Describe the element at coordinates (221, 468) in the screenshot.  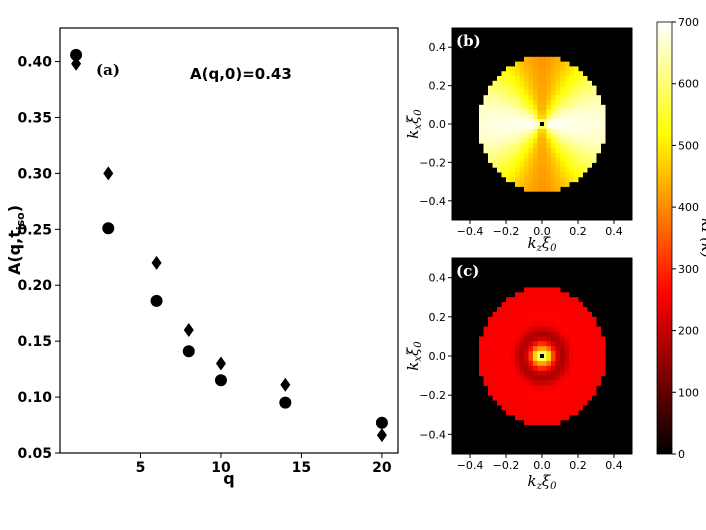
I see `x-tick-label-a: 10` at that location.